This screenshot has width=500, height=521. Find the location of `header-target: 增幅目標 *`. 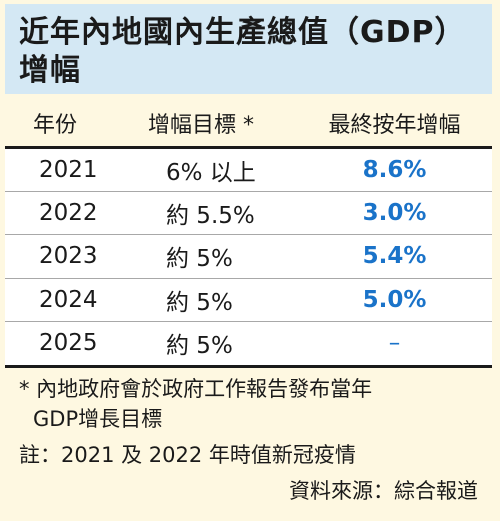

header-target: 增幅目標 * is located at coordinates (201, 125).